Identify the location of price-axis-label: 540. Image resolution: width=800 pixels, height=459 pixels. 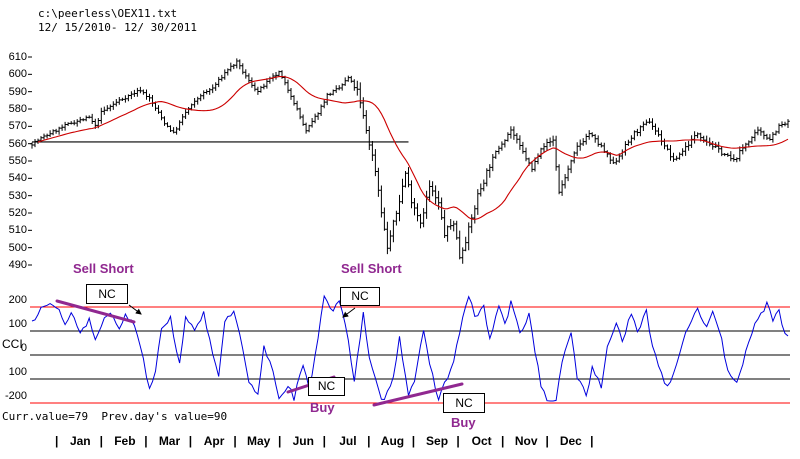
(17, 178).